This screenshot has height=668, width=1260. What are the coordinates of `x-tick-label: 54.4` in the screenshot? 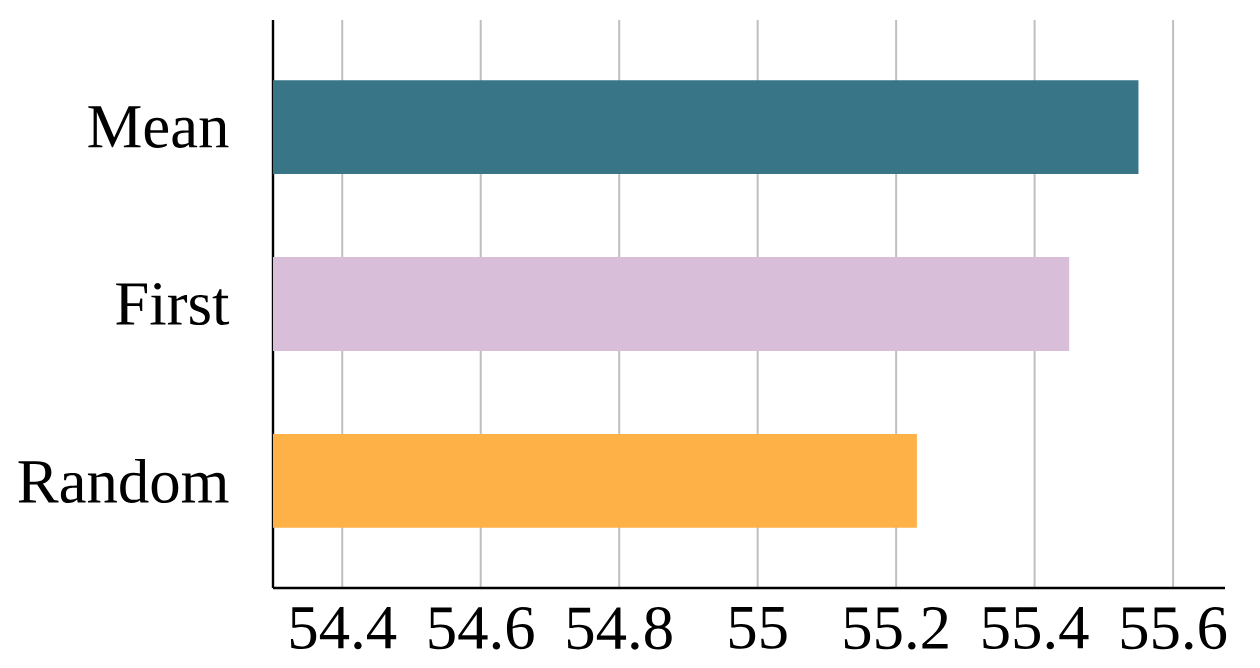 It's located at (343, 628).